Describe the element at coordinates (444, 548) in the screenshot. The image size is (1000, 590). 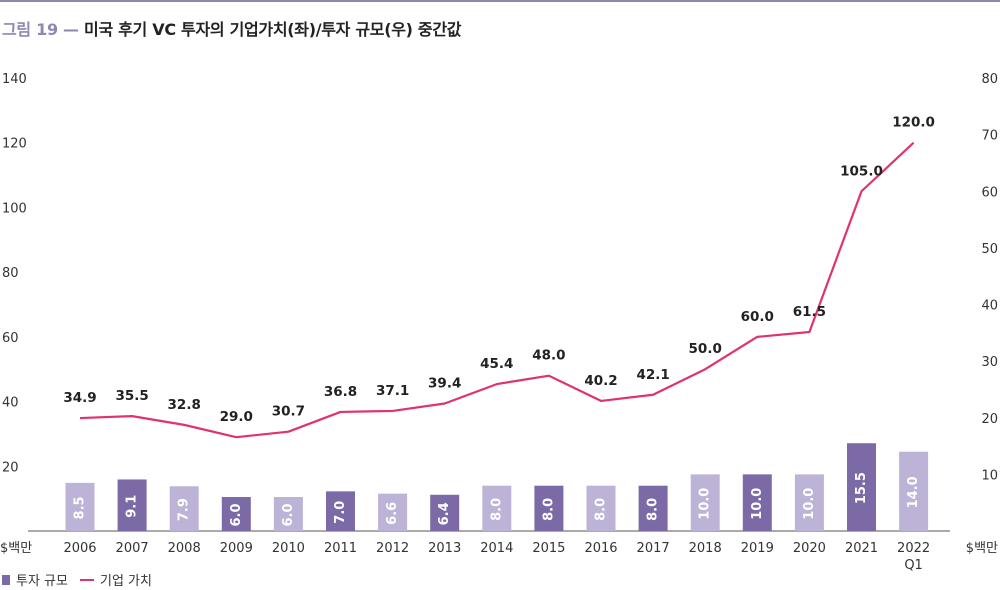
I see `x-tick-label: 2013` at that location.